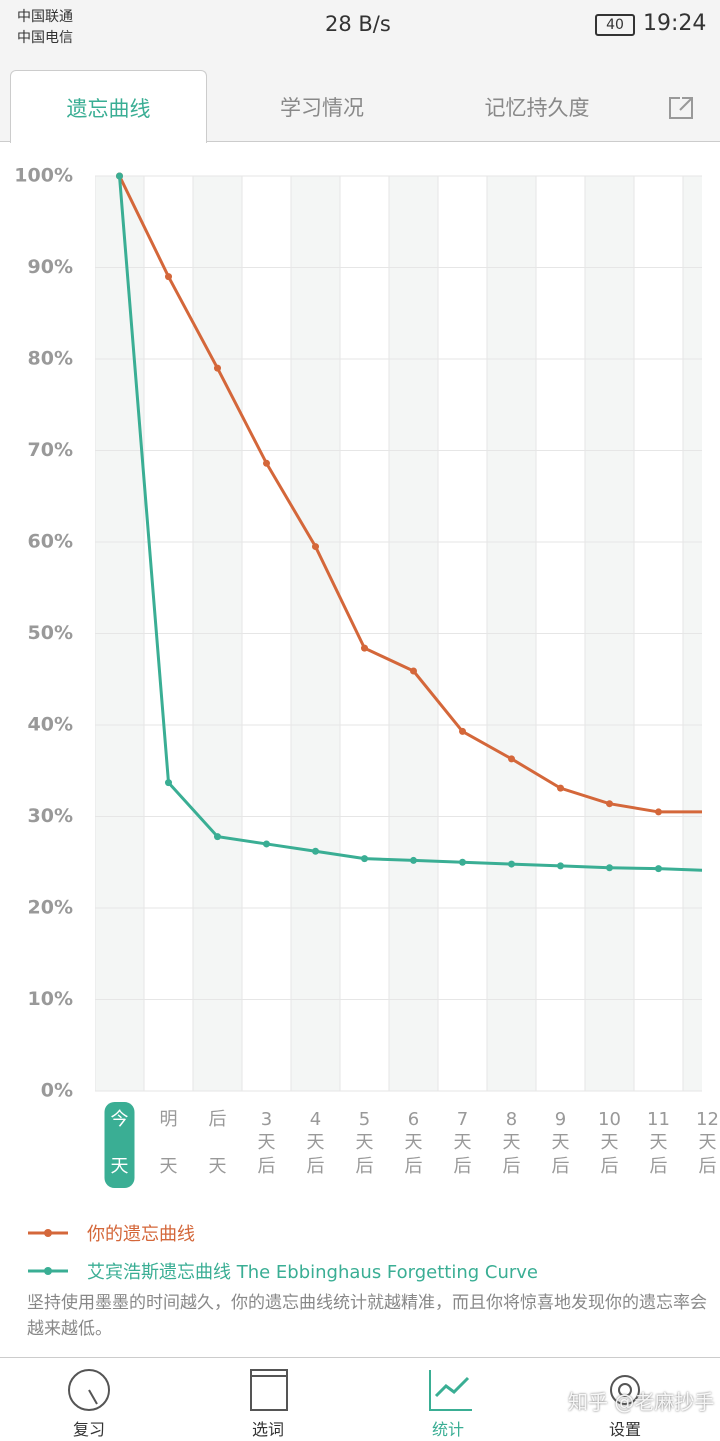  What do you see at coordinates (313, 1272) in the screenshot?
I see `legend-label: 艾宾浩斯遗忘曲线 The Ebbinghaus Forgetting Curve` at bounding box center [313, 1272].